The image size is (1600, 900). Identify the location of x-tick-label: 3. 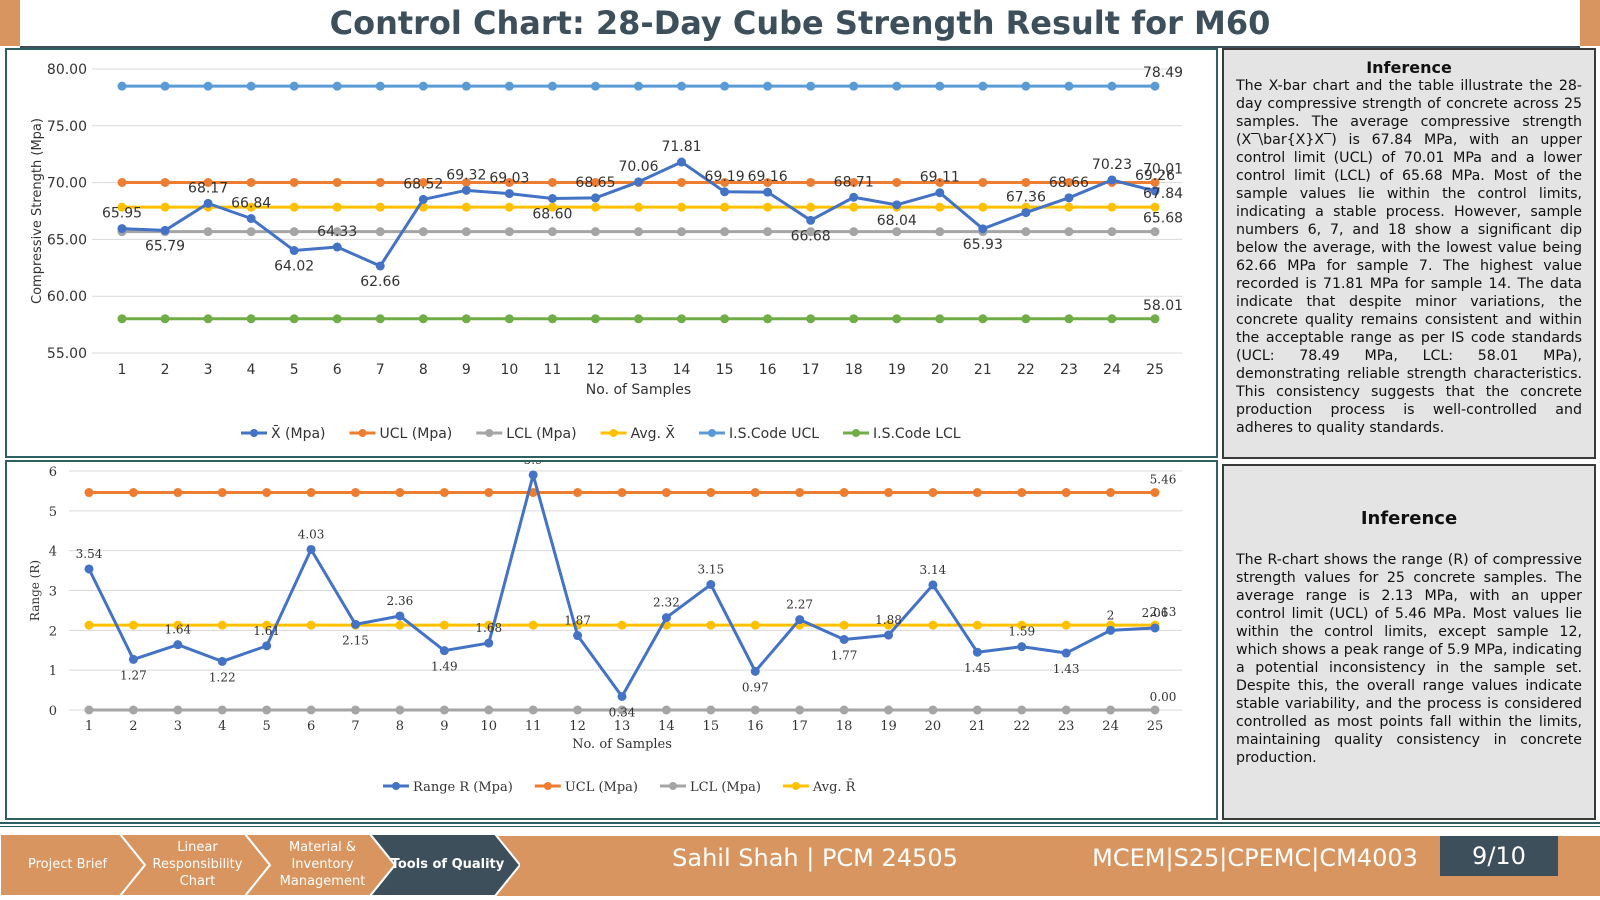
(178, 726).